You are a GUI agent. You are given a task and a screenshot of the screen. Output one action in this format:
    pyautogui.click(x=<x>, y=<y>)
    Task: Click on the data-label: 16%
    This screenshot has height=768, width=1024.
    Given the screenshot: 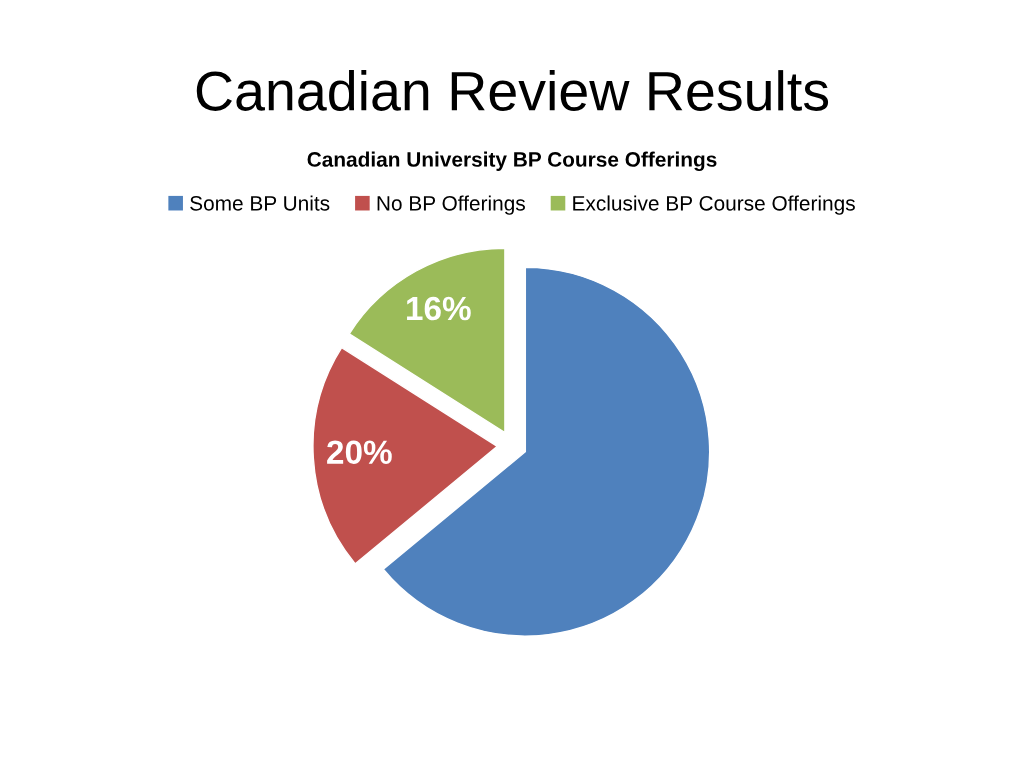 What is the action you would take?
    pyautogui.click(x=439, y=308)
    